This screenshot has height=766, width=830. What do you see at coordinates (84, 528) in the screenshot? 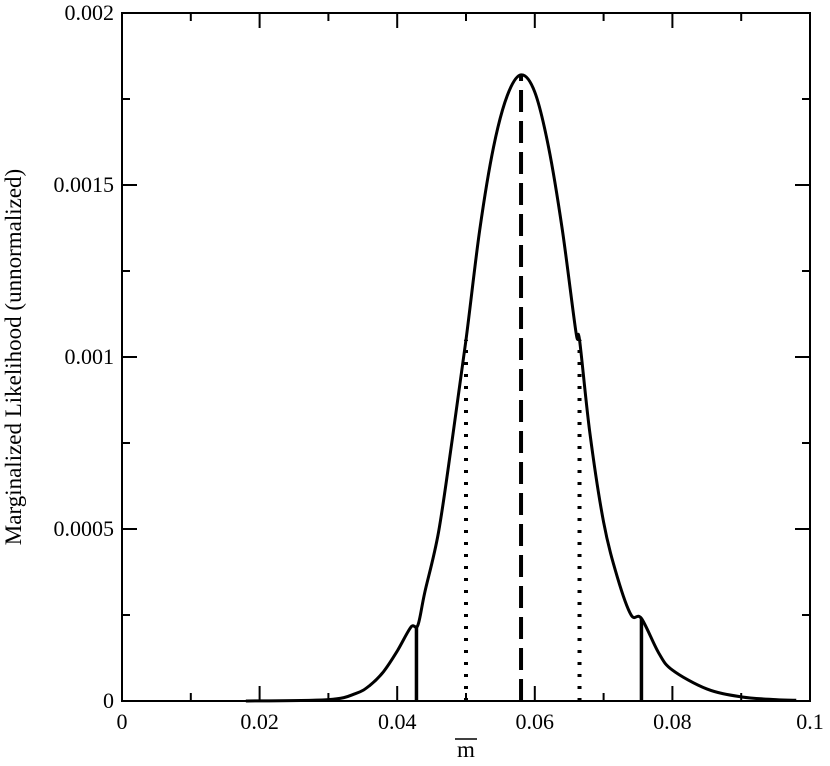
I see `y-tick-label: 0.0005` at bounding box center [84, 528].